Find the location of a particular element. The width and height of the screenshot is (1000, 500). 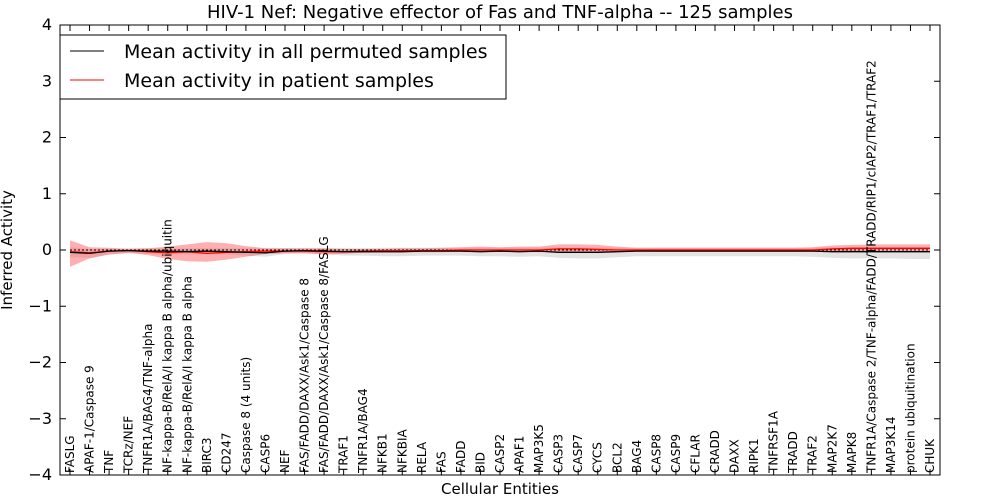

x-tick-label: TRADD is located at coordinates (793, 452).